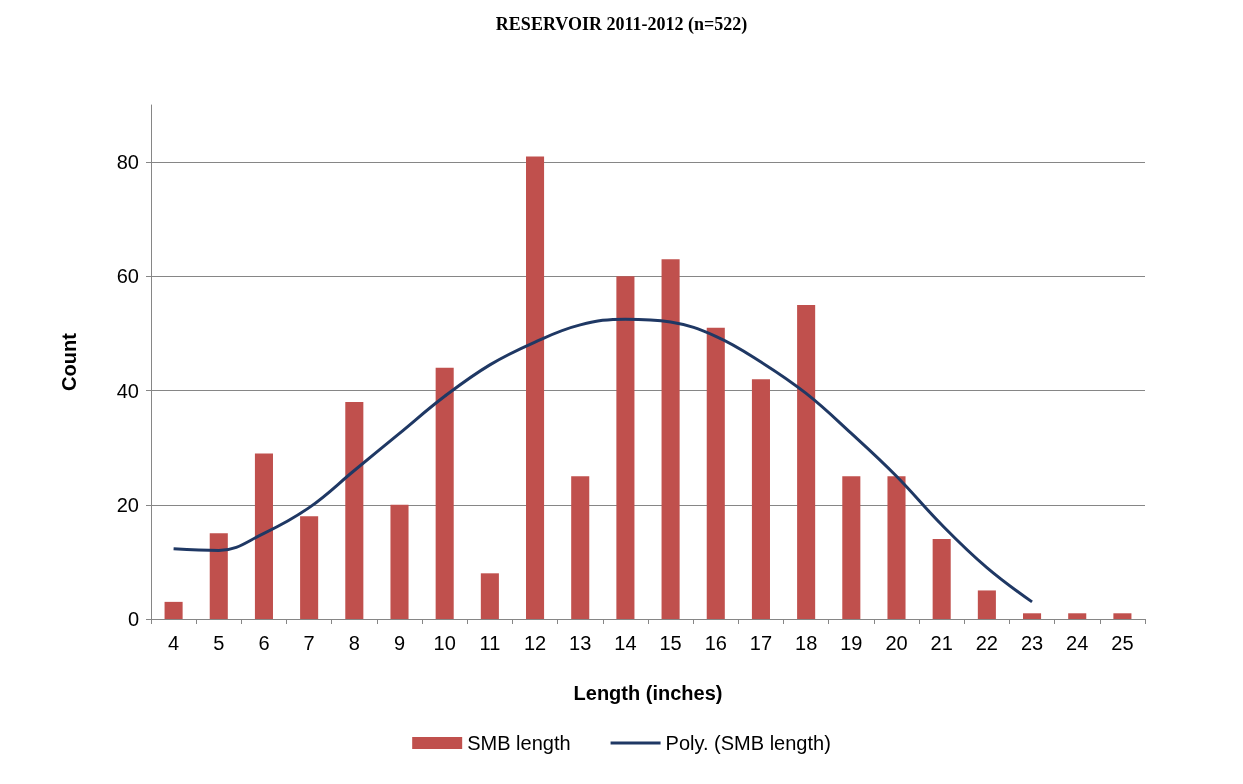  What do you see at coordinates (309, 643) in the screenshot?
I see `x-tick-label: 7` at bounding box center [309, 643].